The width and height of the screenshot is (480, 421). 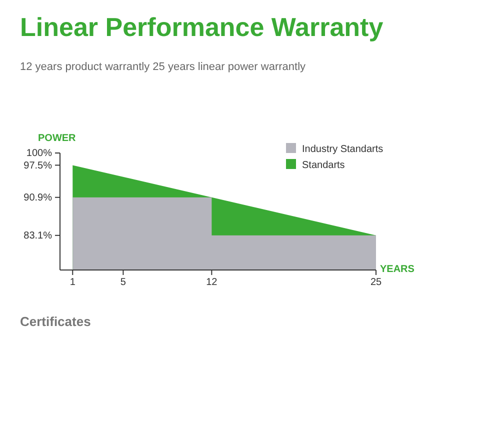 I want to click on x-tick-label: 12, so click(x=212, y=282).